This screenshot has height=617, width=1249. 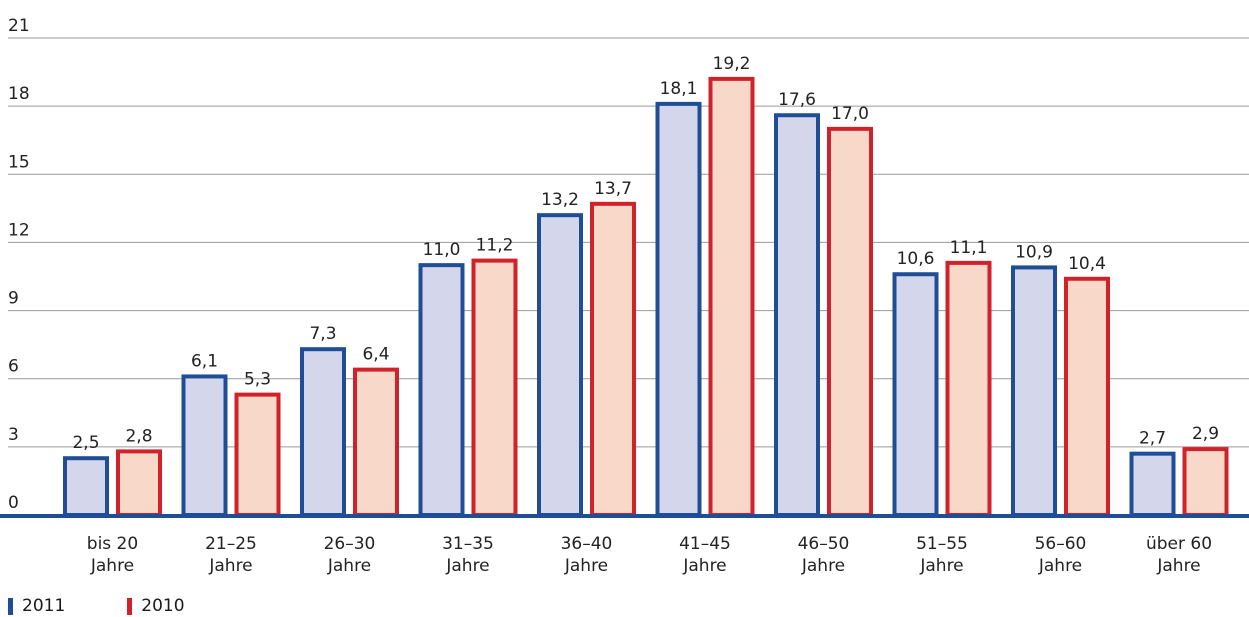 What do you see at coordinates (824, 544) in the screenshot?
I see `x-category-label-line: 46–50` at bounding box center [824, 544].